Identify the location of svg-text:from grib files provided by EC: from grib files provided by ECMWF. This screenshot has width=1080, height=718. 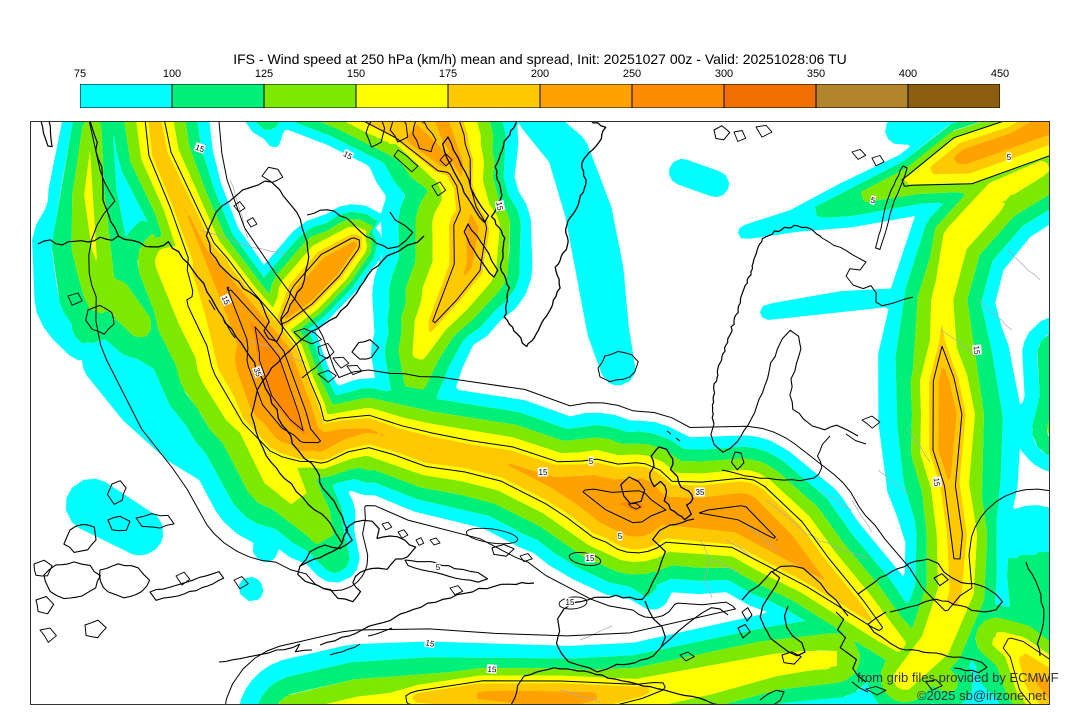
(958, 677).